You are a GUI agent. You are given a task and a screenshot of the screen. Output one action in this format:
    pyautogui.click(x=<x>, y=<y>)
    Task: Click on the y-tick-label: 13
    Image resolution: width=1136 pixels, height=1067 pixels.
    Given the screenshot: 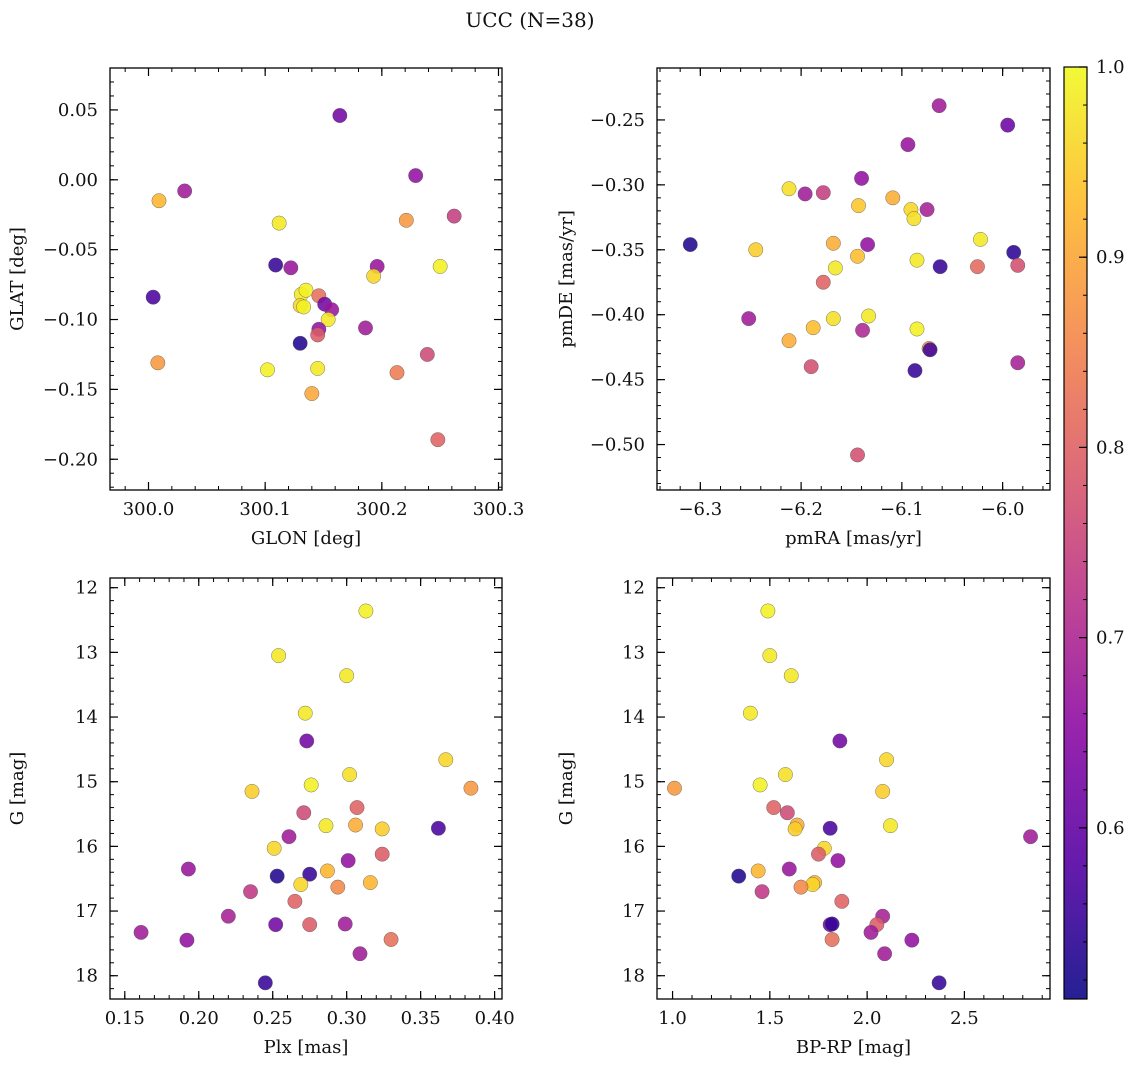 What is the action you would take?
    pyautogui.click(x=86, y=652)
    